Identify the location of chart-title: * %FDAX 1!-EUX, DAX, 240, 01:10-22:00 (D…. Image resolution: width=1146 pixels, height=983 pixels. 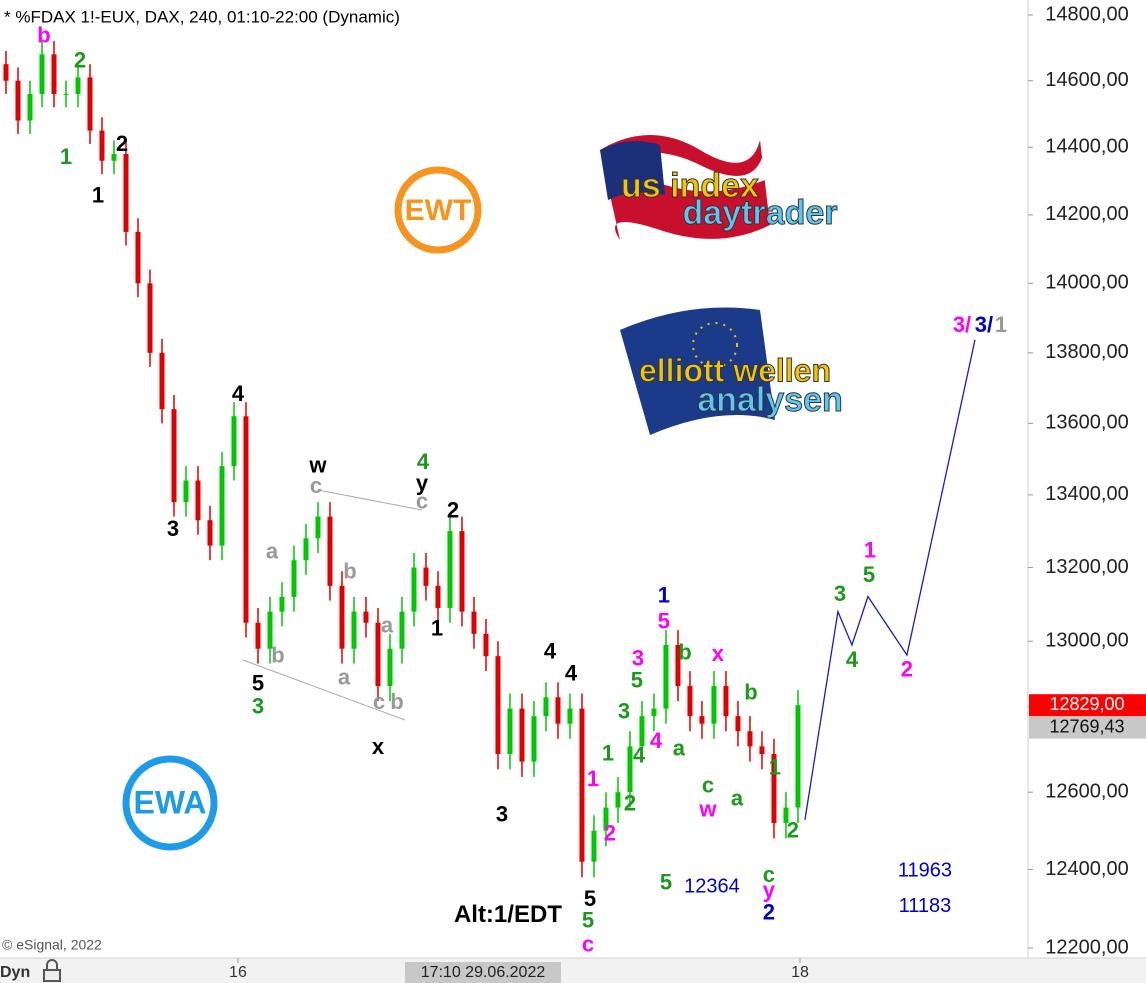
(202, 16).